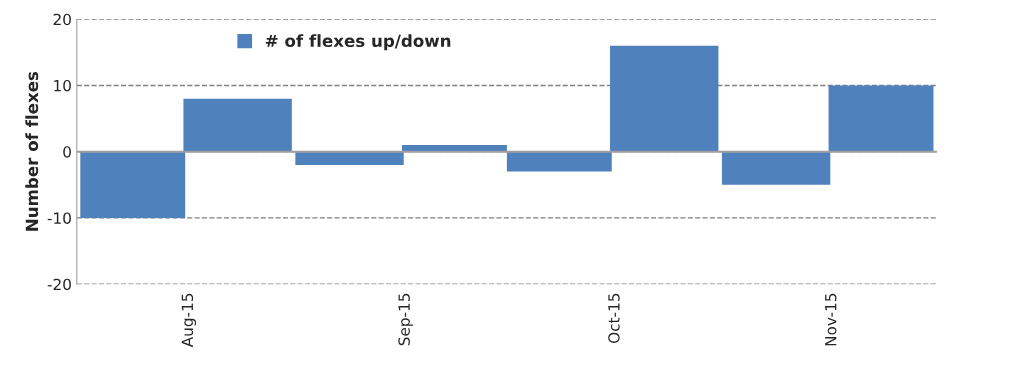 Image resolution: width=1024 pixels, height=384 pixels. What do you see at coordinates (32, 151) in the screenshot?
I see `y-axis-title: Number of flexes` at bounding box center [32, 151].